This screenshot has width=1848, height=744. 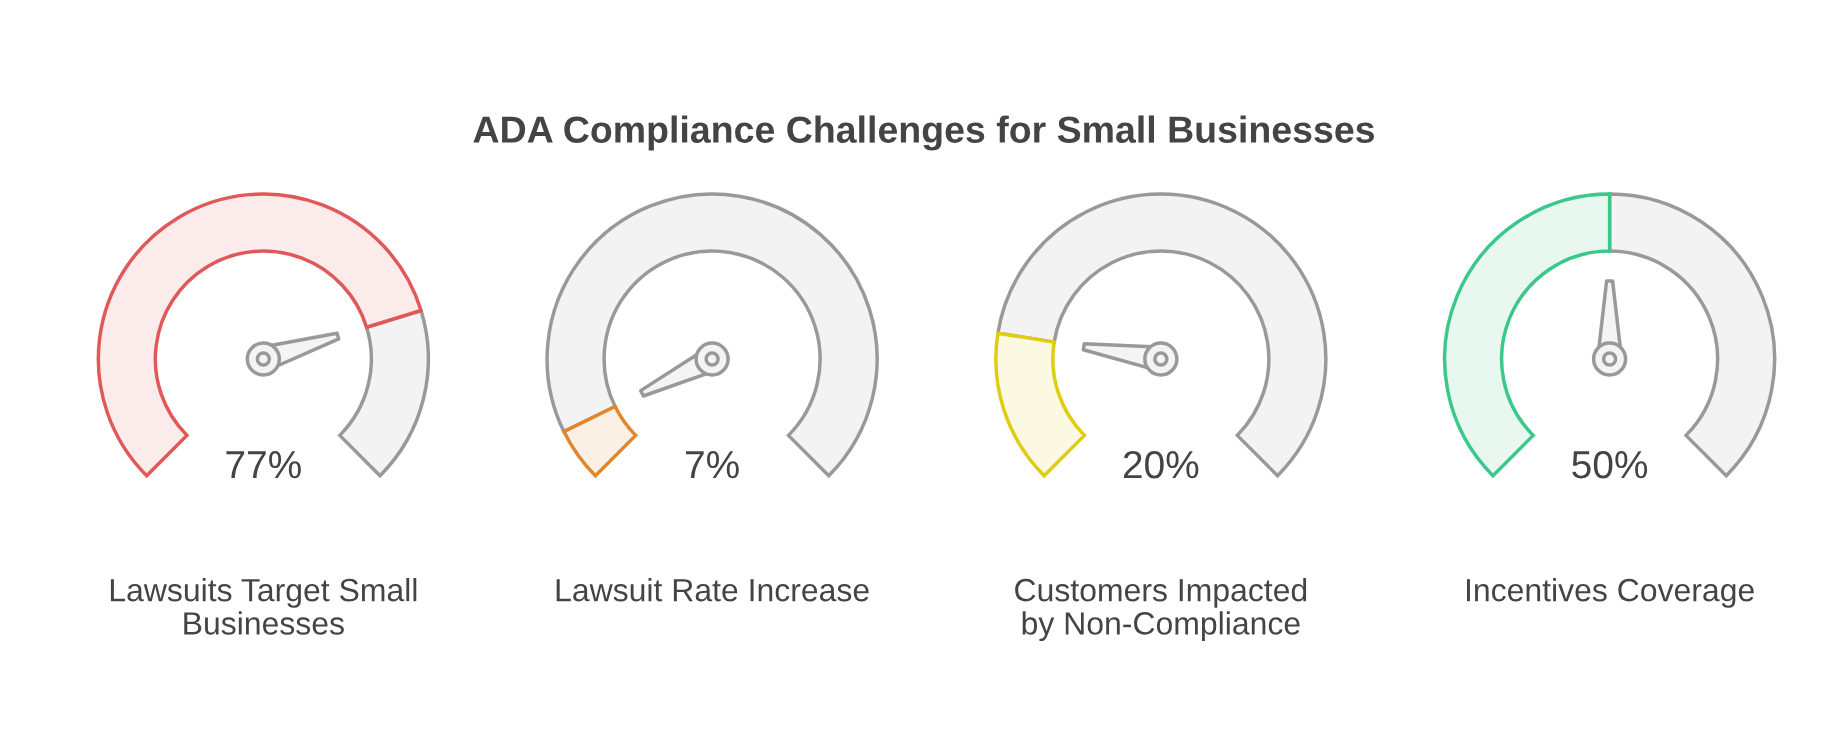 What do you see at coordinates (1610, 464) in the screenshot?
I see `text: 50%` at bounding box center [1610, 464].